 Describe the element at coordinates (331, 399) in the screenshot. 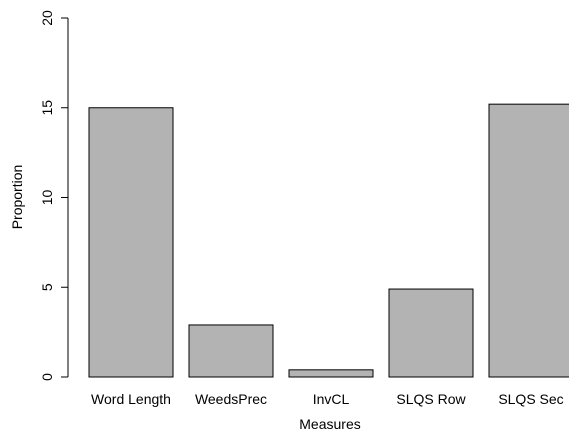

I see `x-category-label: InvCL` at that location.